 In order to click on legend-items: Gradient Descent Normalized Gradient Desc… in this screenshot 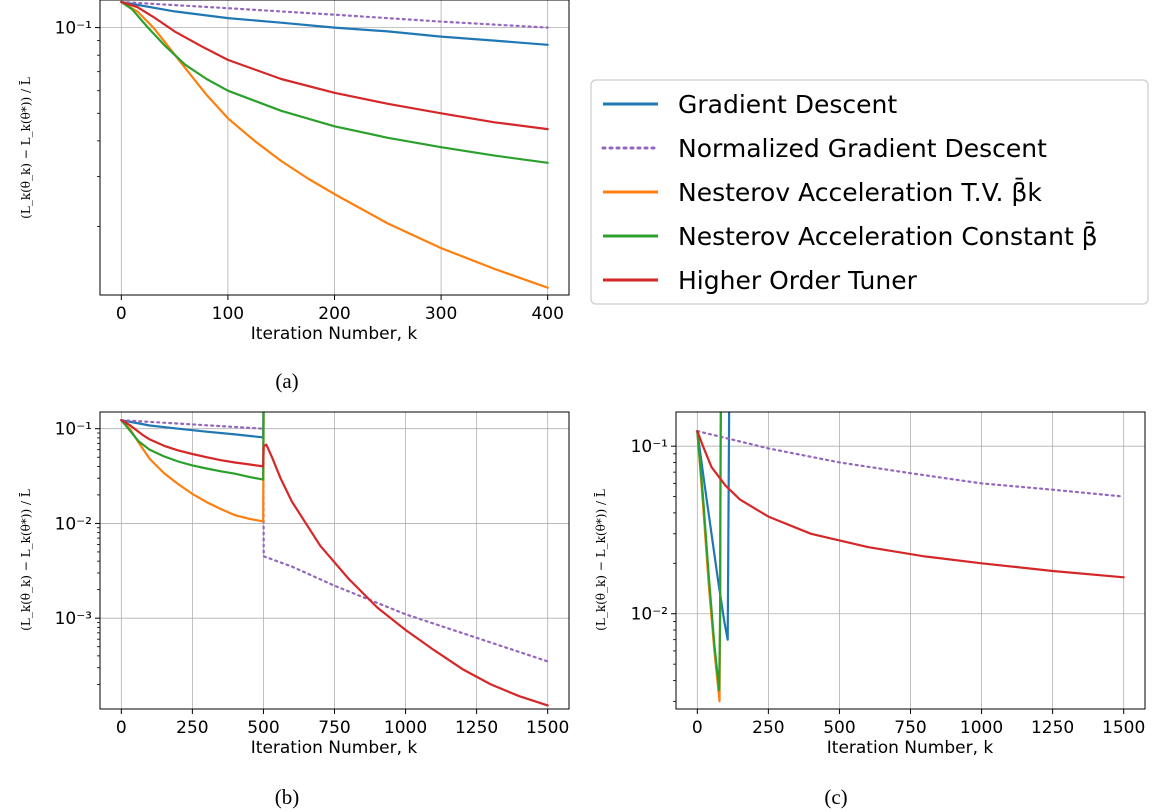, I will do `click(849, 192)`.